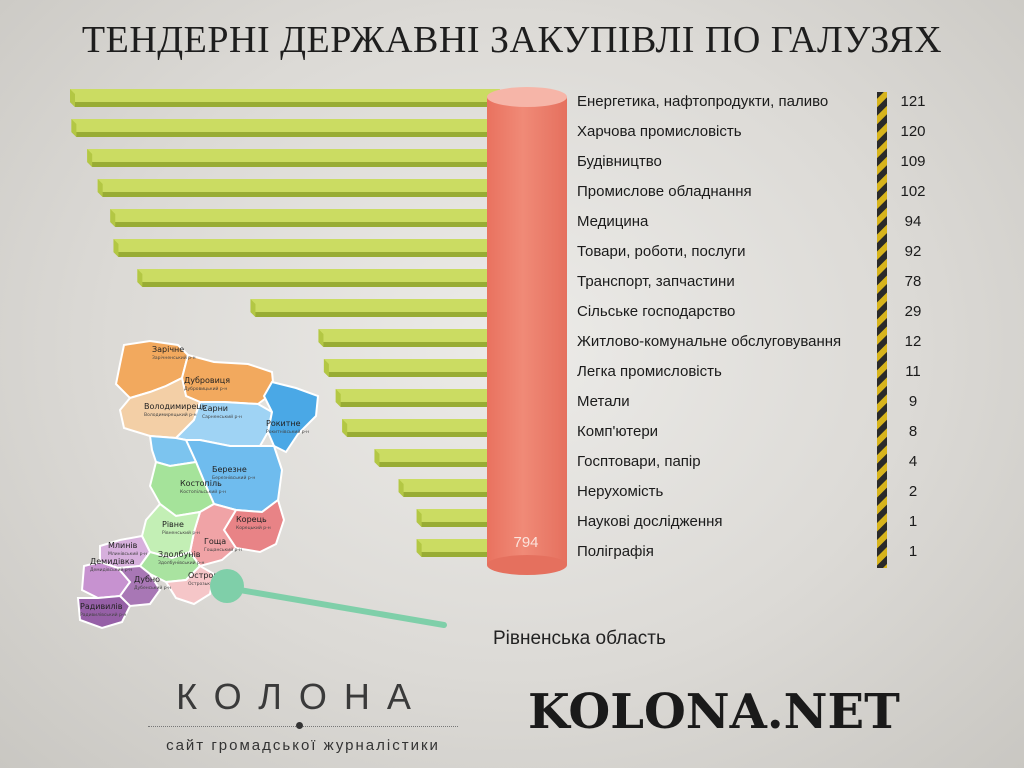 The height and width of the screenshot is (768, 1024). Describe the element at coordinates (527, 331) in the screenshot. I see `total-cylinder` at that location.